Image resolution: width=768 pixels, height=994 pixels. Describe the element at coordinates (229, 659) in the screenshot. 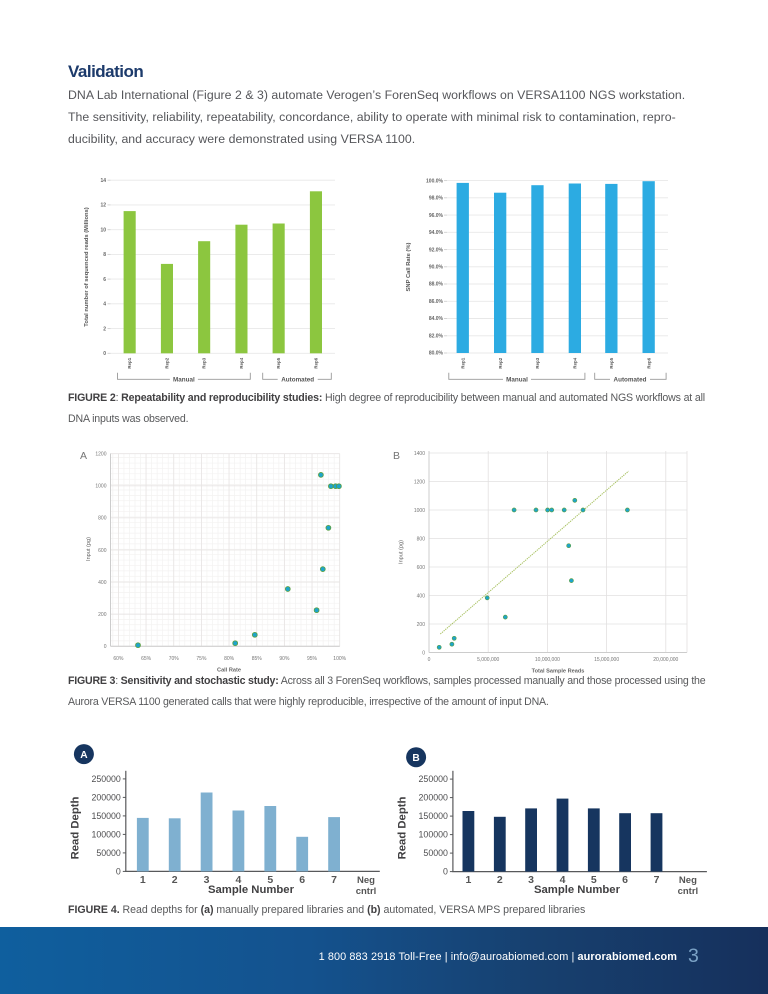

I see `svg-text: 80%` at that location.